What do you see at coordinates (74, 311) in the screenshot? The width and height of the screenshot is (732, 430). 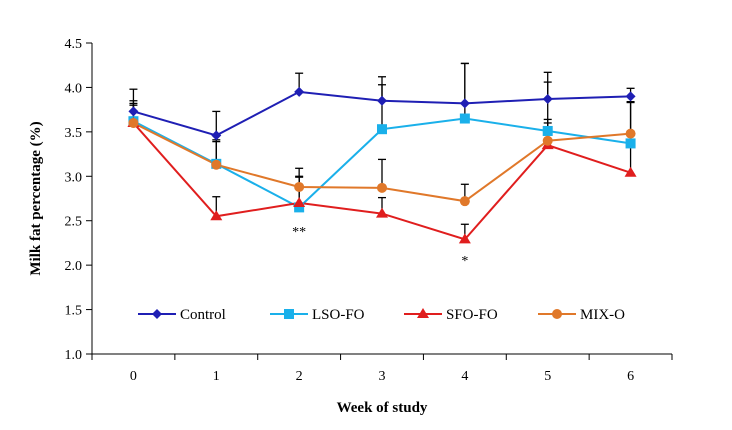 I see `y-tick-label: 1.5` at bounding box center [74, 311].